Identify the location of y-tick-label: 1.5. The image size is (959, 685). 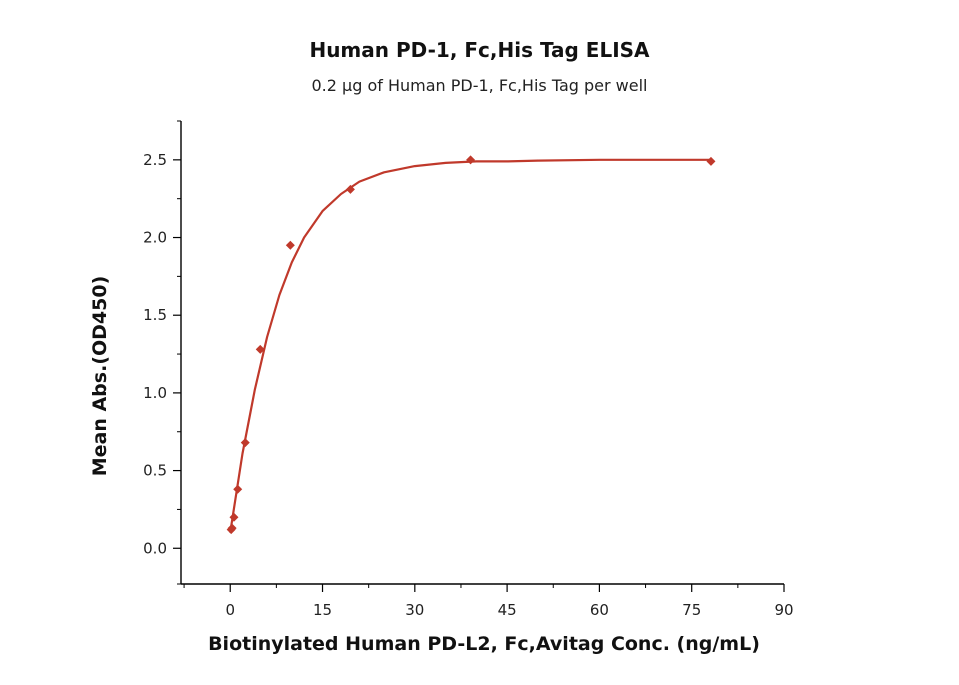
(155, 315).